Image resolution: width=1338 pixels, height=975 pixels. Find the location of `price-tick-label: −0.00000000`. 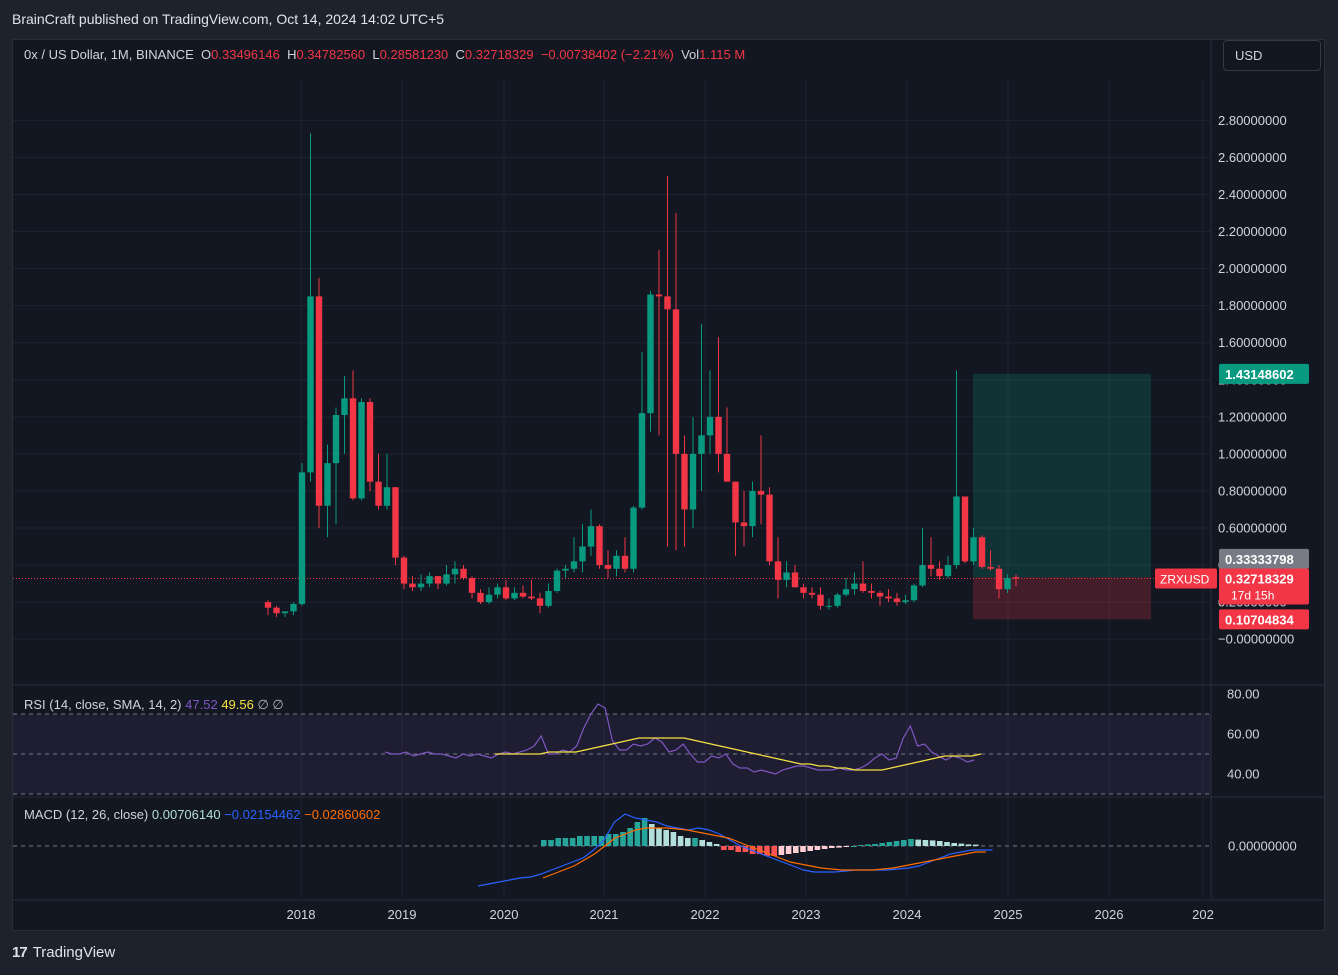

price-tick-label: −0.00000000 is located at coordinates (1256, 639).